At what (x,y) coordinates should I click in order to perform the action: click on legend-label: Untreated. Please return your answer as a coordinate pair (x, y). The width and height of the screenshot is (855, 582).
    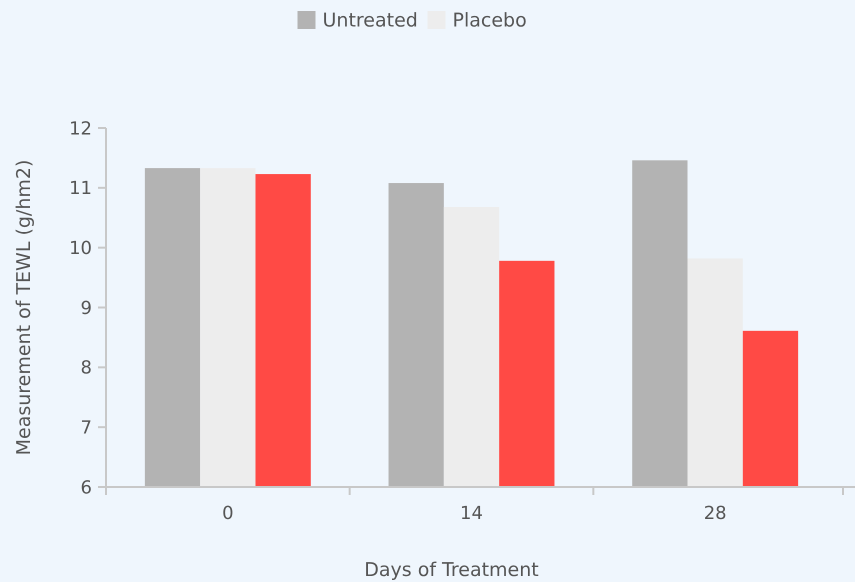
    Looking at the image, I should click on (370, 21).